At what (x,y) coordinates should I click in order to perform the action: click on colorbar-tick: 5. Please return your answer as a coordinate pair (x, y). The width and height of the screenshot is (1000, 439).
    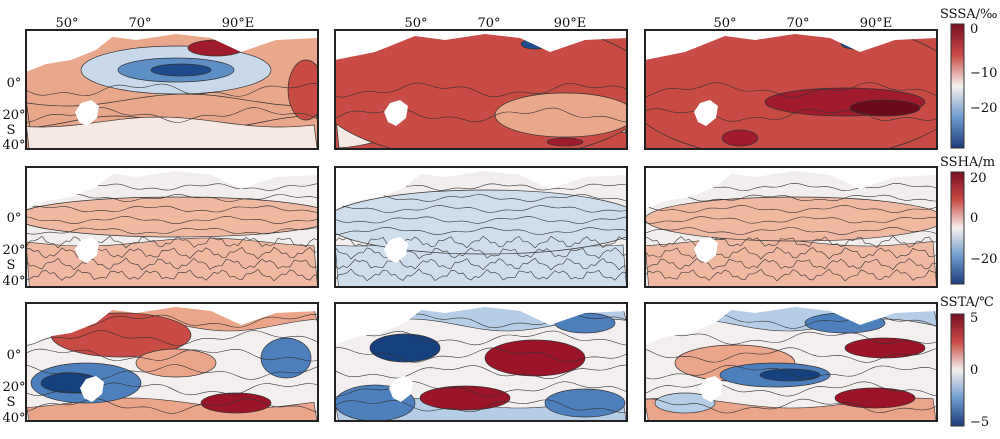
    Looking at the image, I should click on (974, 318).